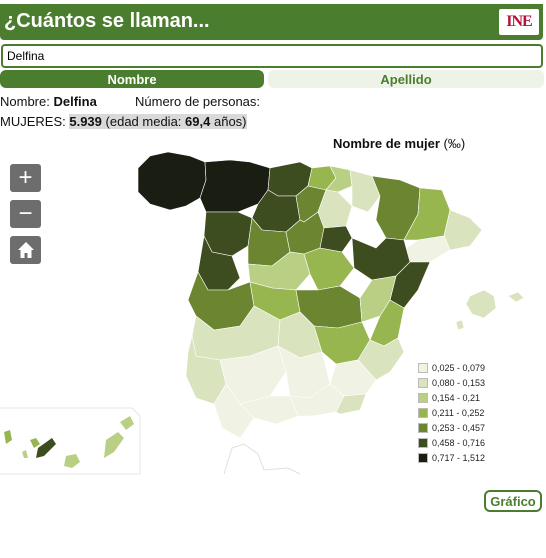 This screenshot has height=558, width=546. I want to click on mujeres-label: MUJERES:, so click(33, 121).